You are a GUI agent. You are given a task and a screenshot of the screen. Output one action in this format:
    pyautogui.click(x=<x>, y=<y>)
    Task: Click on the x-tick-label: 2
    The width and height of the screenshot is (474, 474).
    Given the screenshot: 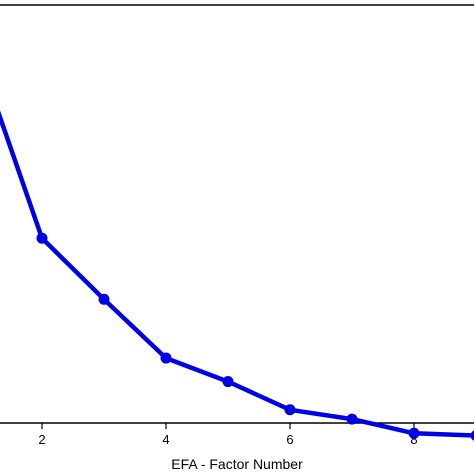 What is the action you would take?
    pyautogui.click(x=41, y=439)
    